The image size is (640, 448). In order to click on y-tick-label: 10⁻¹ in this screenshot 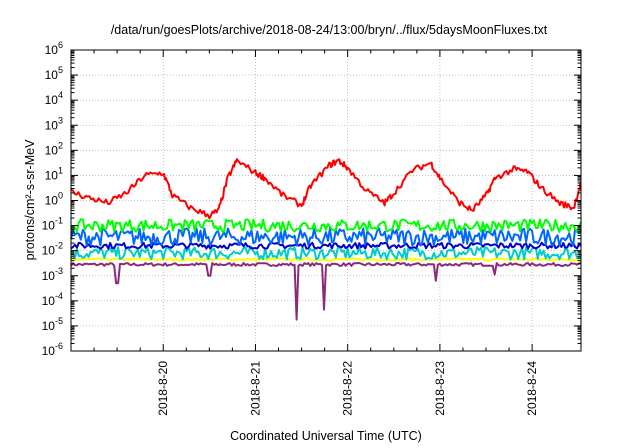, I will do `click(52, 224)`.